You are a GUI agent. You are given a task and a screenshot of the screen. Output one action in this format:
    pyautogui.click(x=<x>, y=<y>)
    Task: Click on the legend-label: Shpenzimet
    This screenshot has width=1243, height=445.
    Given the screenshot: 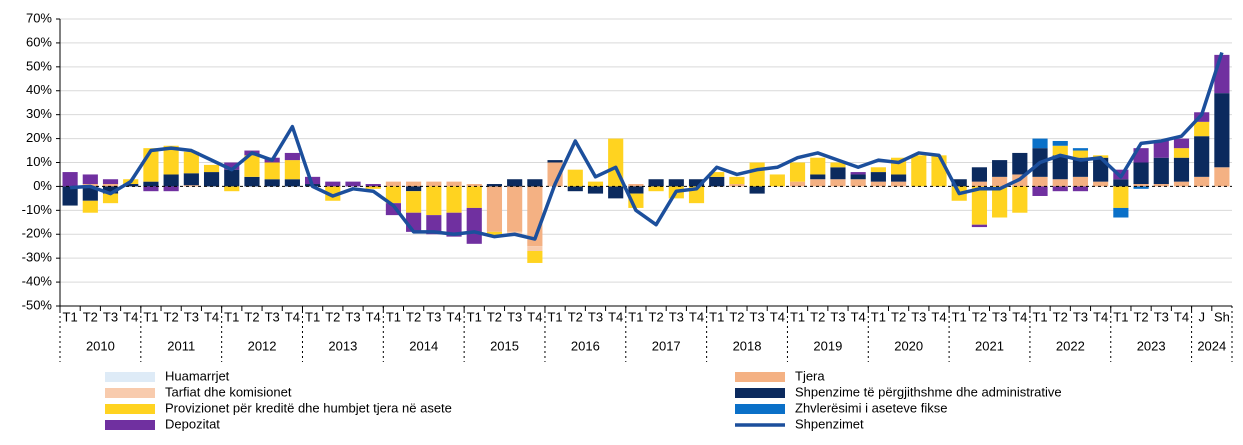 What is the action you would take?
    pyautogui.click(x=829, y=423)
    